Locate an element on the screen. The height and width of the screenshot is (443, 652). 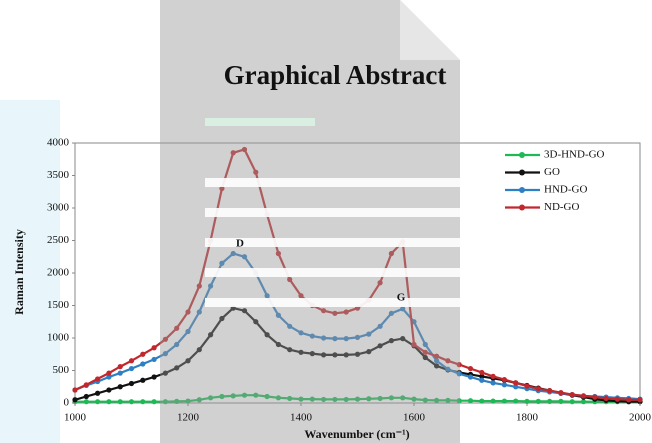
legend-label: ND-GO is located at coordinates (561, 207).